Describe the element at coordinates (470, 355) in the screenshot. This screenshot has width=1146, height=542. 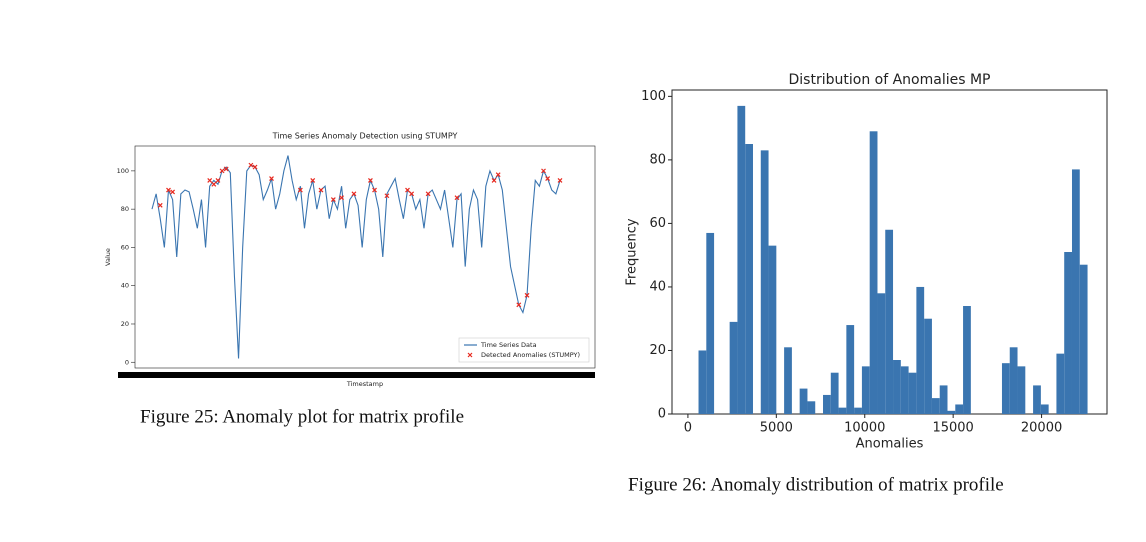
I see `legend-swatch` at that location.